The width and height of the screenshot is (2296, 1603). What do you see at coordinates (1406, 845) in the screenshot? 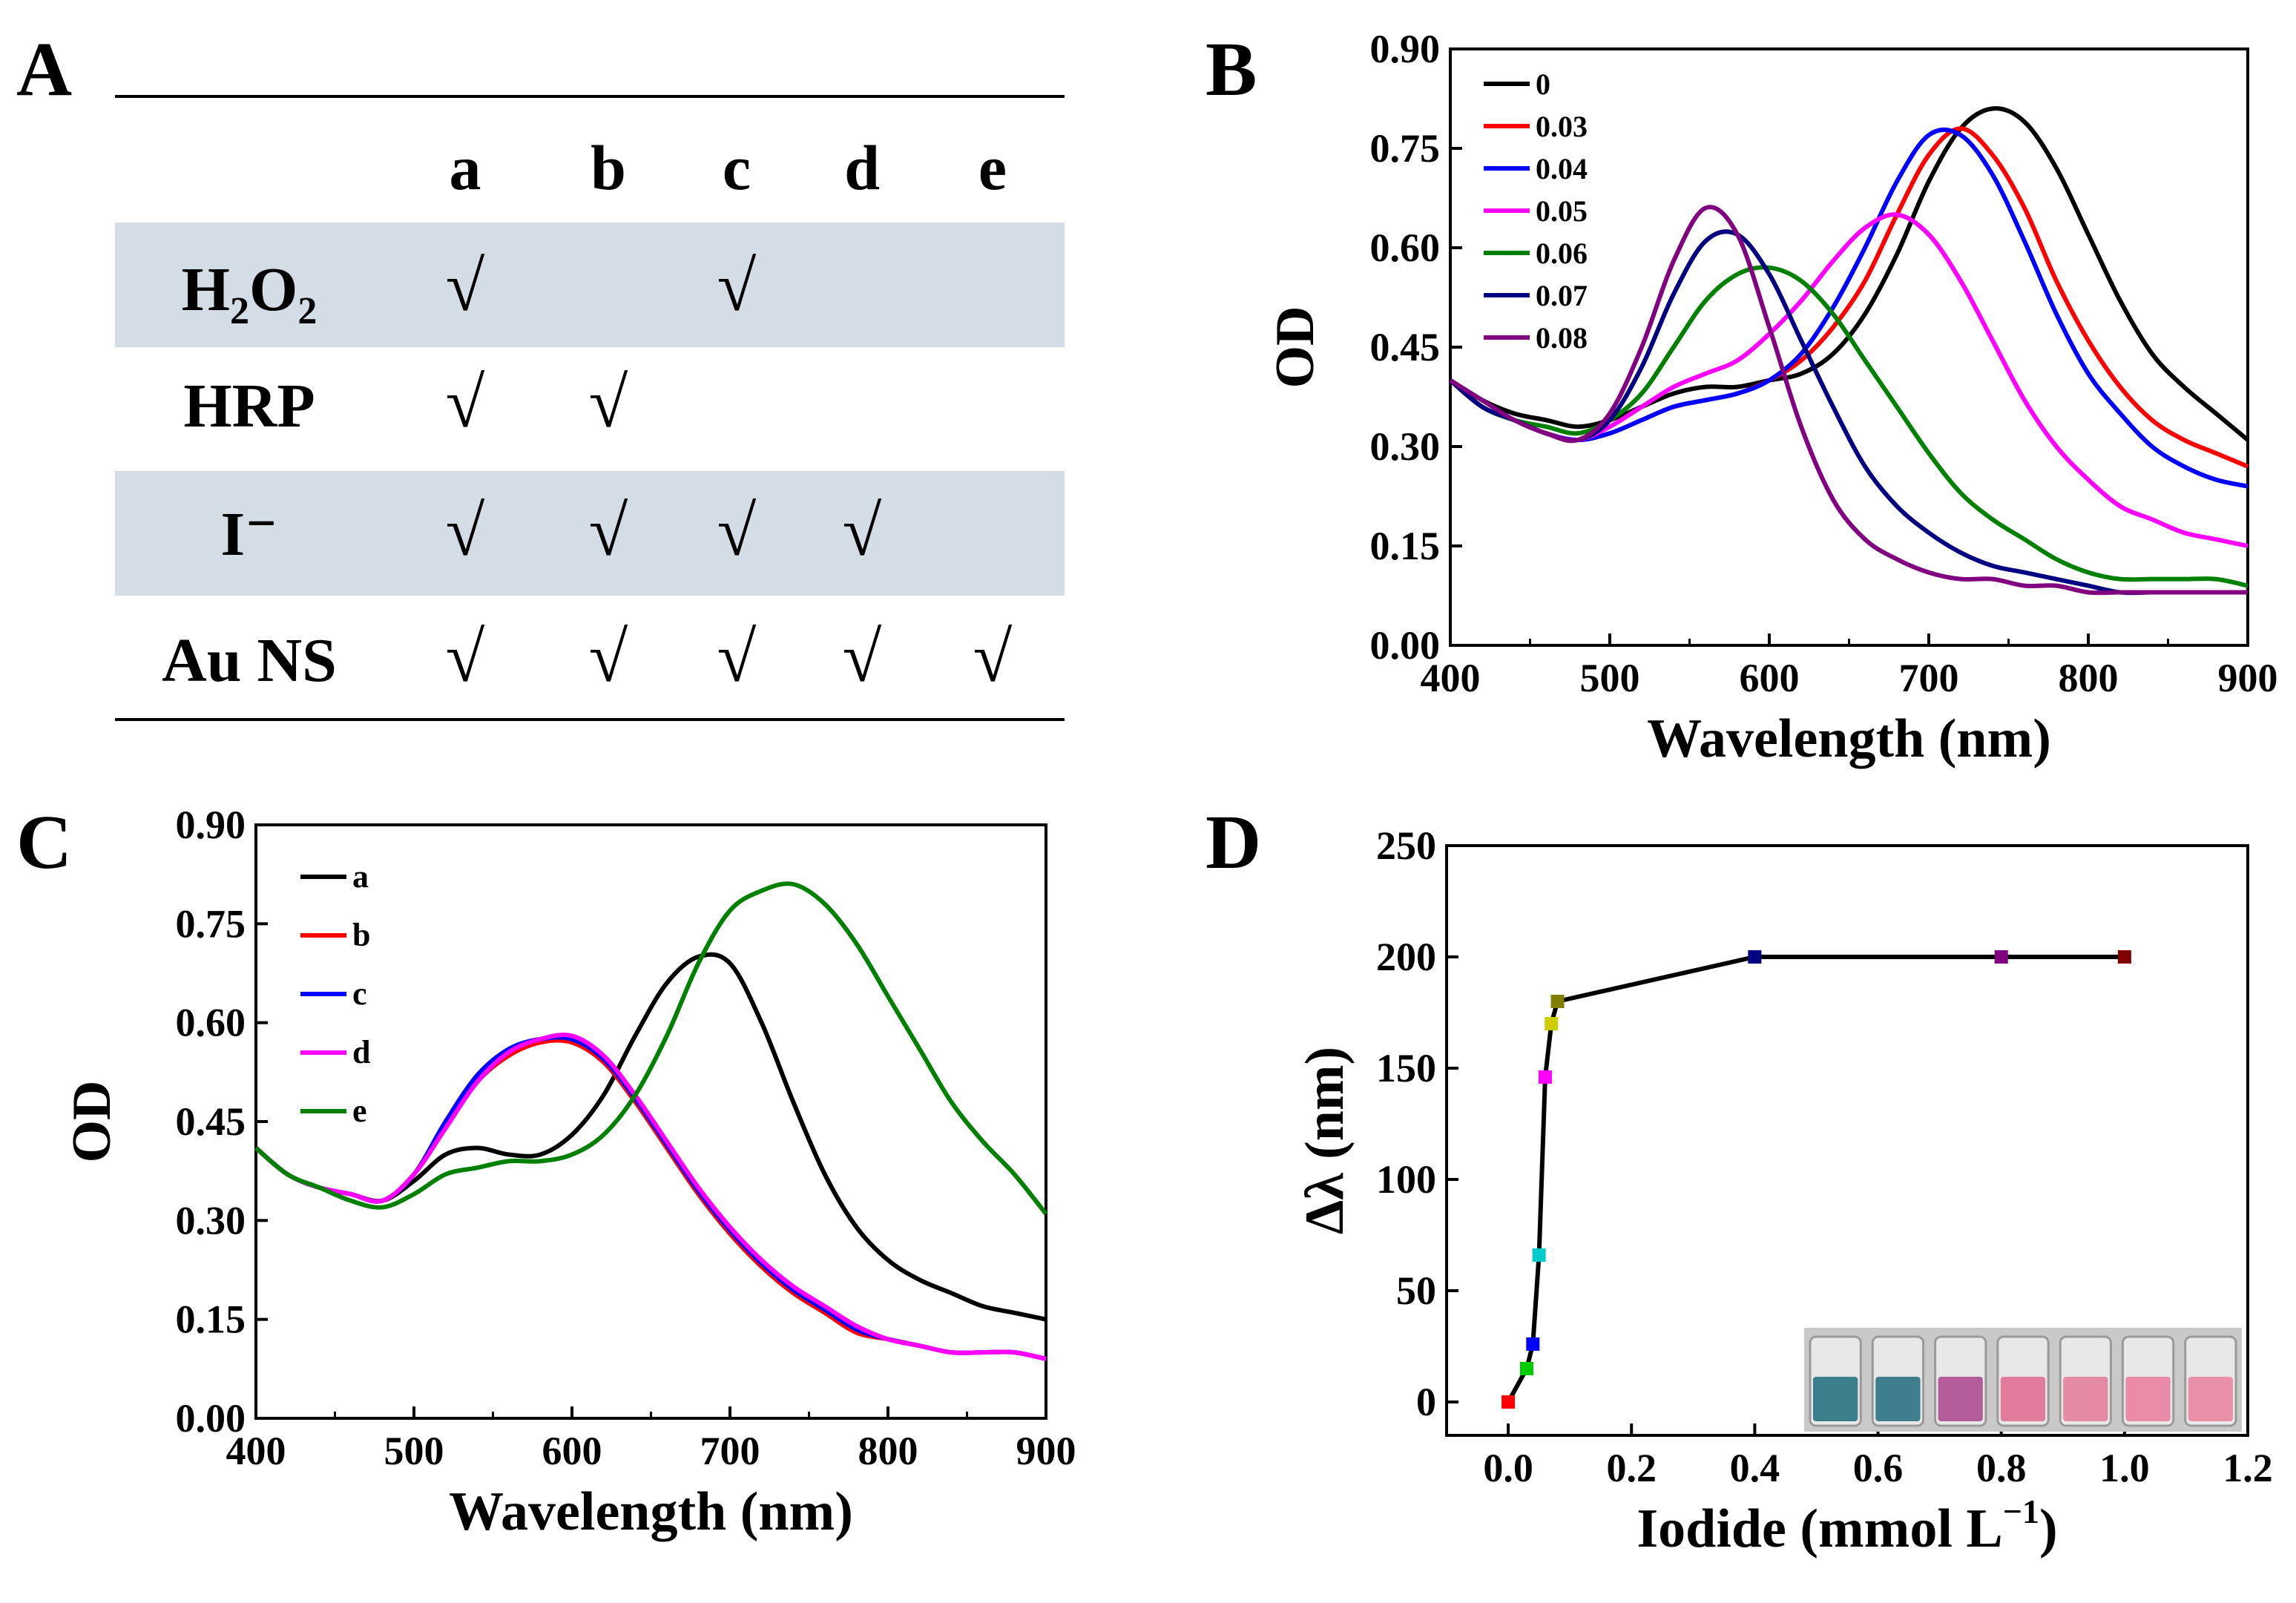
I see `y-tick-label: 250` at bounding box center [1406, 845].